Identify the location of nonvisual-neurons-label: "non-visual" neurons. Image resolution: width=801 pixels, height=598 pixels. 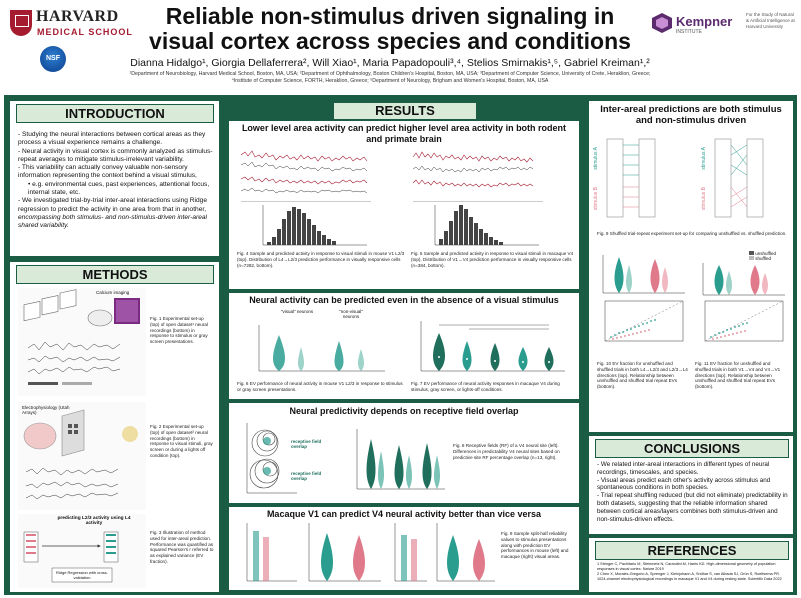
(351, 314).